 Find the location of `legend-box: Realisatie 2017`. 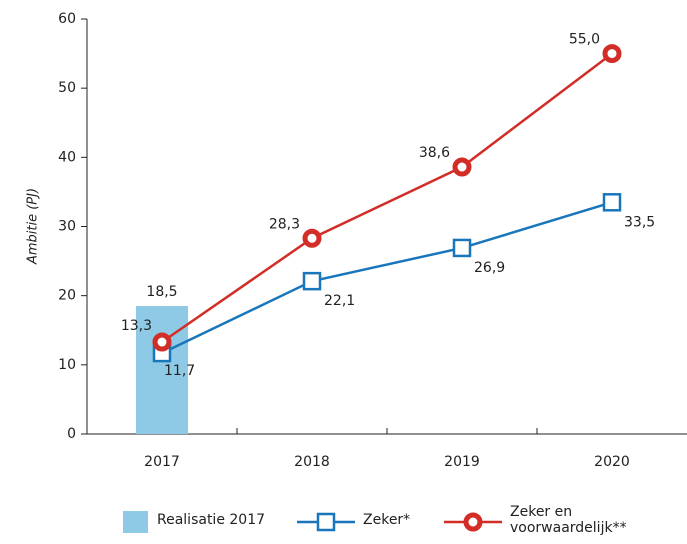

legend-box: Realisatie 2017 is located at coordinates (211, 520).